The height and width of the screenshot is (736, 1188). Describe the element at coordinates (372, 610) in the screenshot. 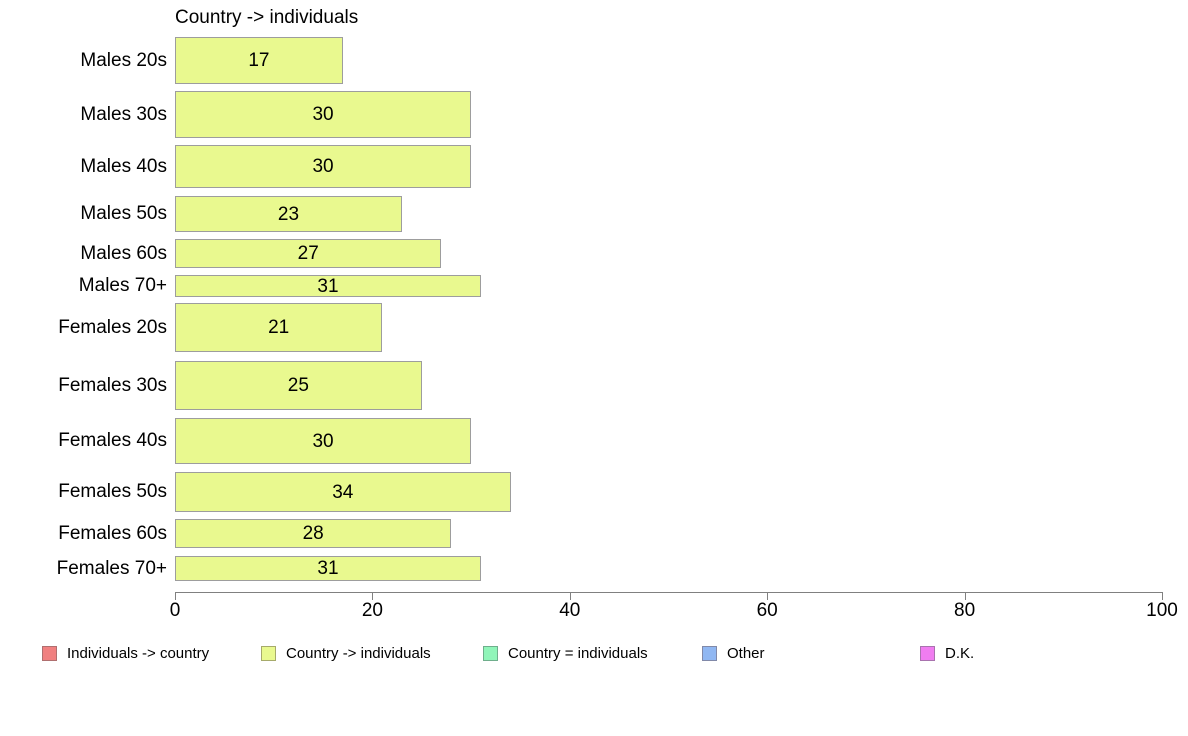

I see `x-axis-tick-label: 20` at that location.